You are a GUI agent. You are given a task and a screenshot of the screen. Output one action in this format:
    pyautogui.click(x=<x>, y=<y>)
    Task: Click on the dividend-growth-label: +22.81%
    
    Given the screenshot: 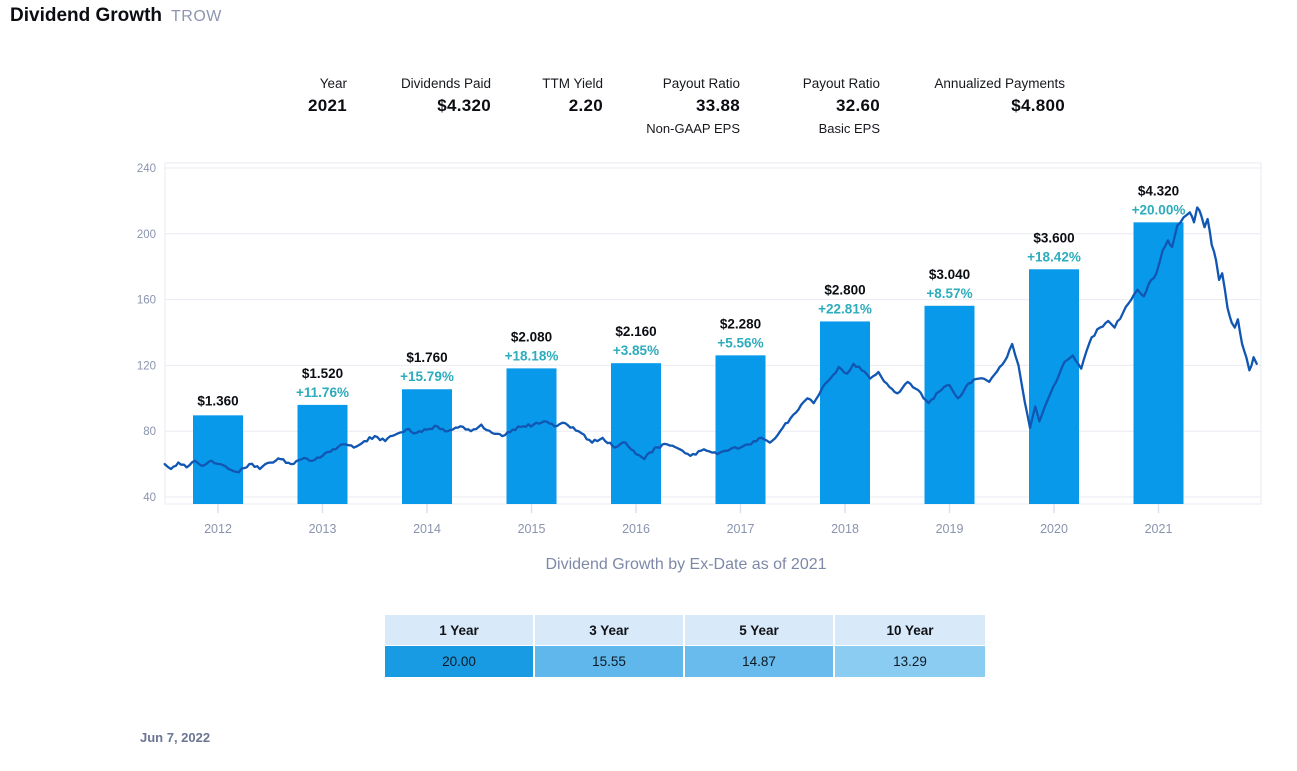 What is the action you would take?
    pyautogui.click(x=845, y=308)
    